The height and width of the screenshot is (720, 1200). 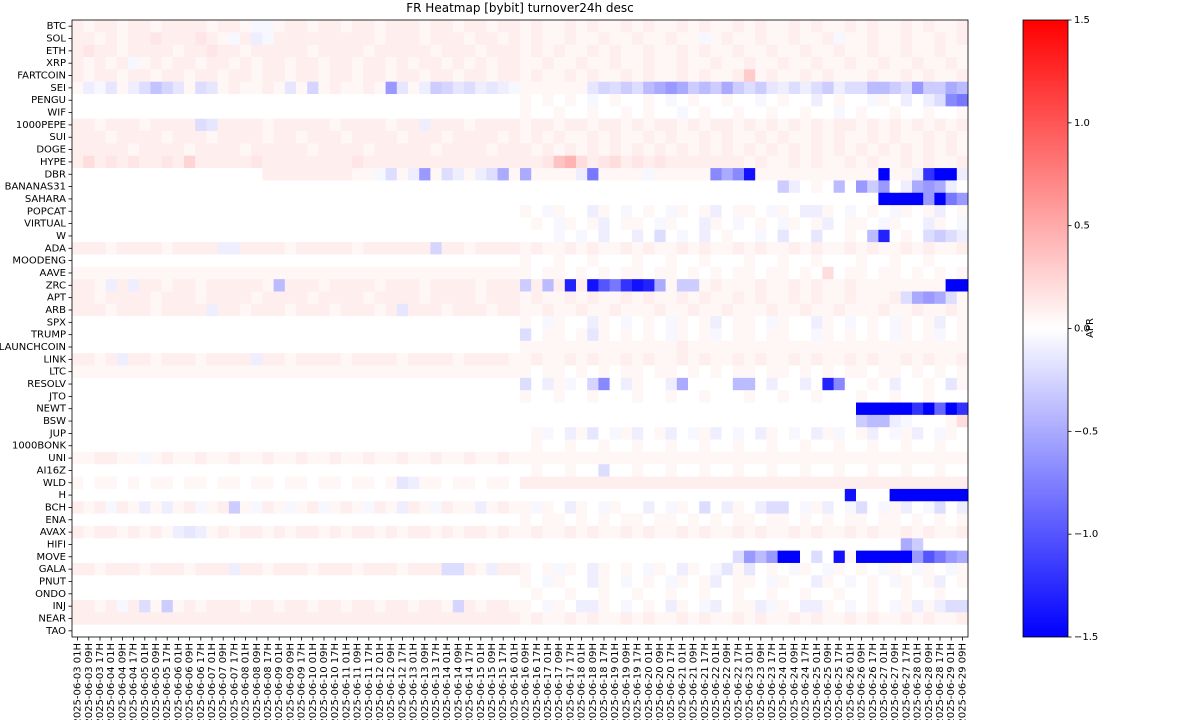 I want to click on y-tick-label: APT, so click(x=57, y=298).